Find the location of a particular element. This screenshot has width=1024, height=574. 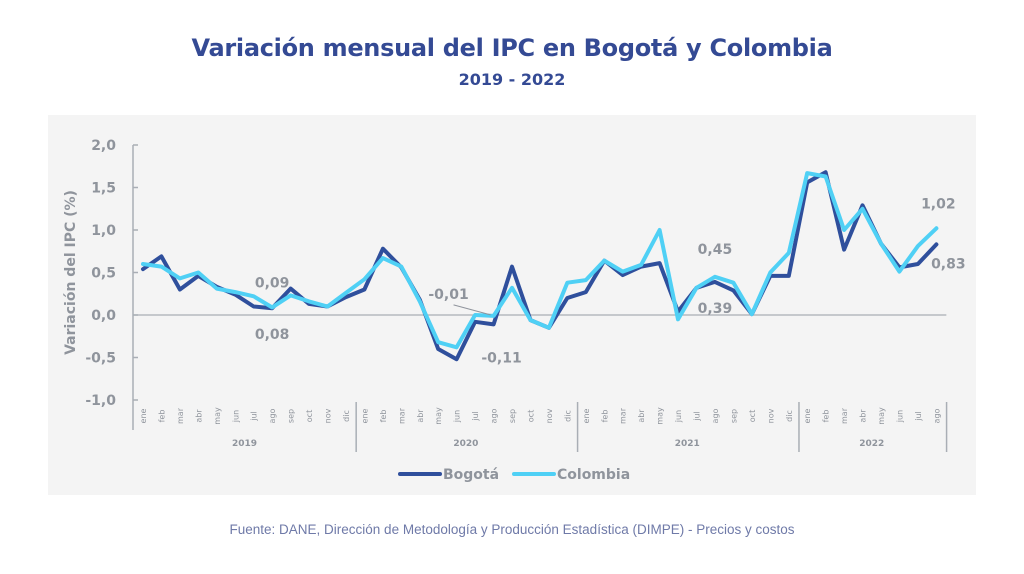

data-label: 0,45 is located at coordinates (715, 250).